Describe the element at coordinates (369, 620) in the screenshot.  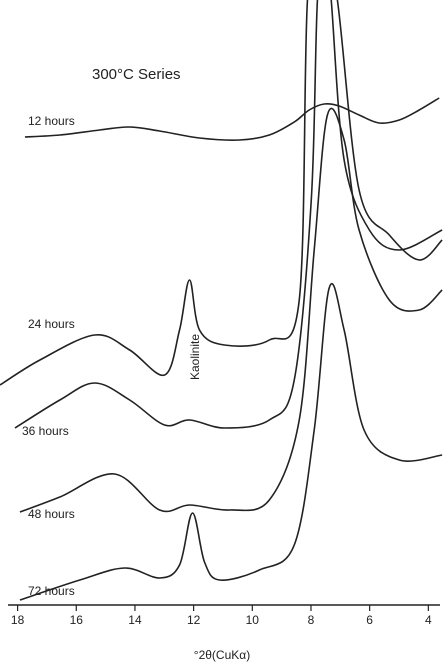
I see `x-tick-label: 6` at that location.